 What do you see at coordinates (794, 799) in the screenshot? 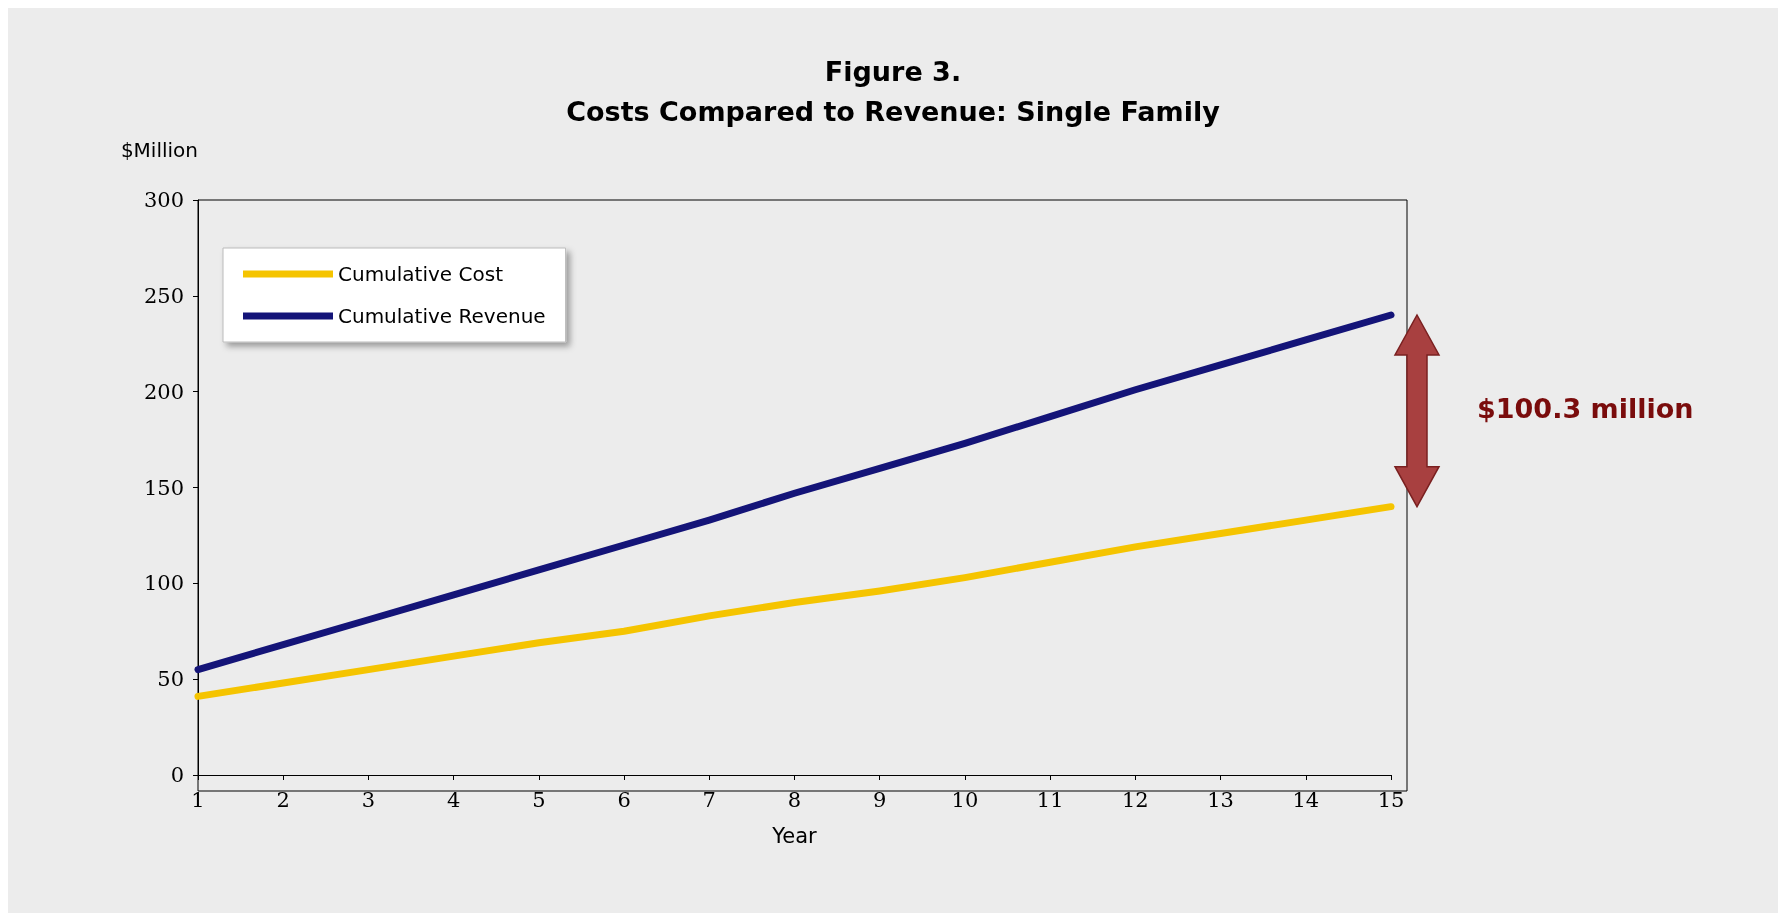
I see `x-tick-label: 8` at bounding box center [794, 799].